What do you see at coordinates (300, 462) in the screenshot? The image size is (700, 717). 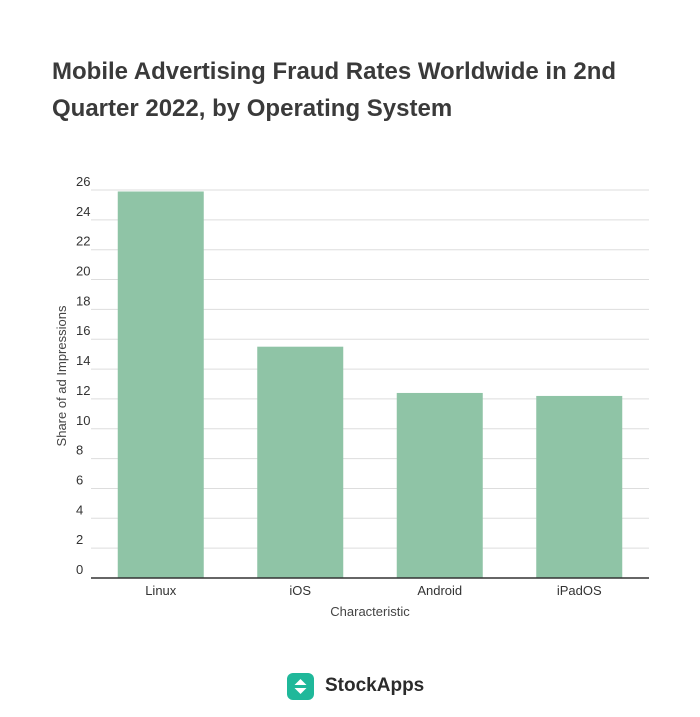 I see `bar-ios` at bounding box center [300, 462].